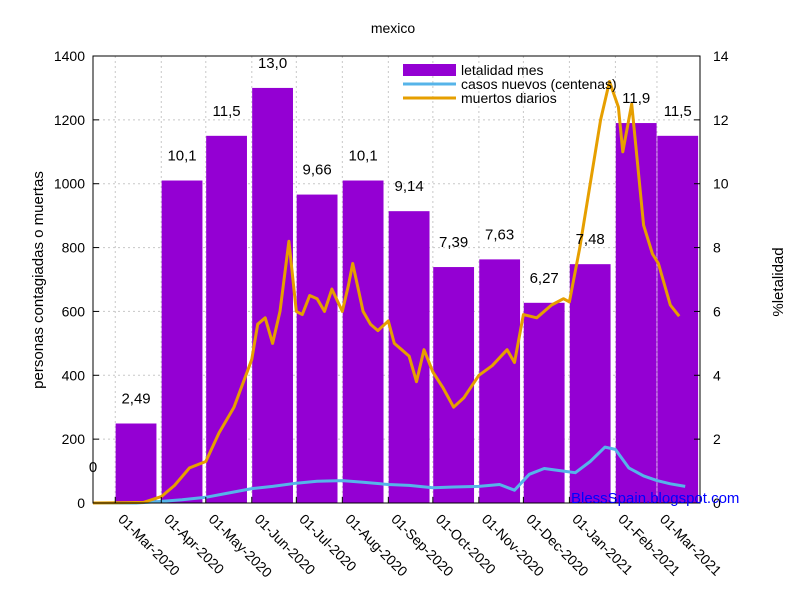 This screenshot has width=800, height=600. Describe the element at coordinates (636, 98) in the screenshot. I see `bar-value-label: 11,9` at that location.